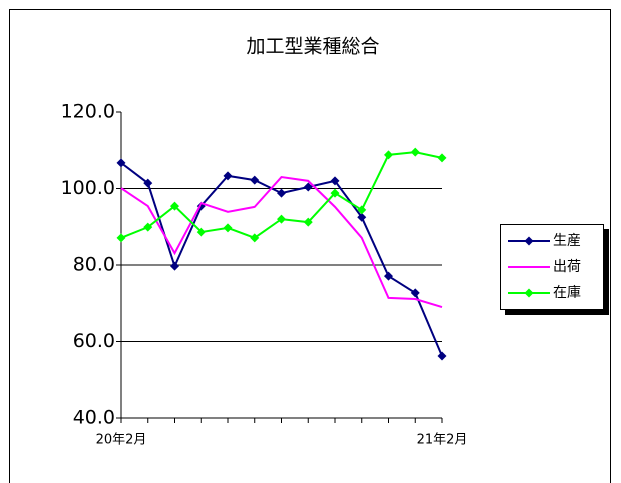  Describe the element at coordinates (88, 188) in the screenshot. I see `y-tick-label: 100.0` at that location.